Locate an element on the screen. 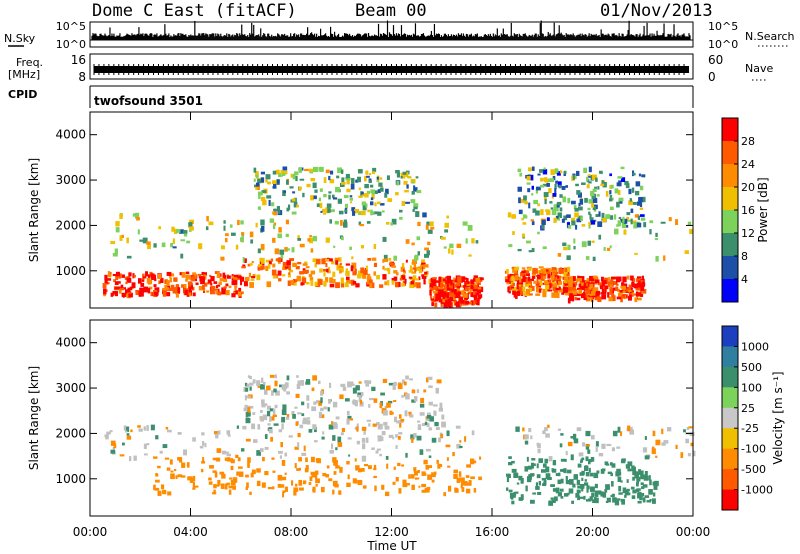 This screenshot has width=800, height=554. velocity-ylabel: Slant Range [km] is located at coordinates (34, 418).